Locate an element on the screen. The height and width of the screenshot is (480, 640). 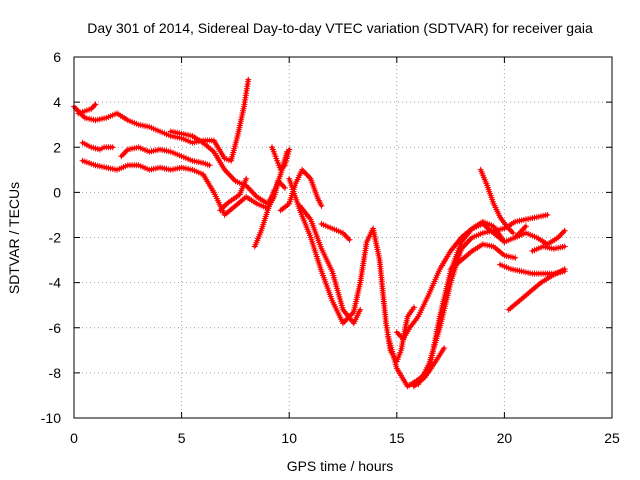
y-tick-label: -2 is located at coordinates (55, 238).